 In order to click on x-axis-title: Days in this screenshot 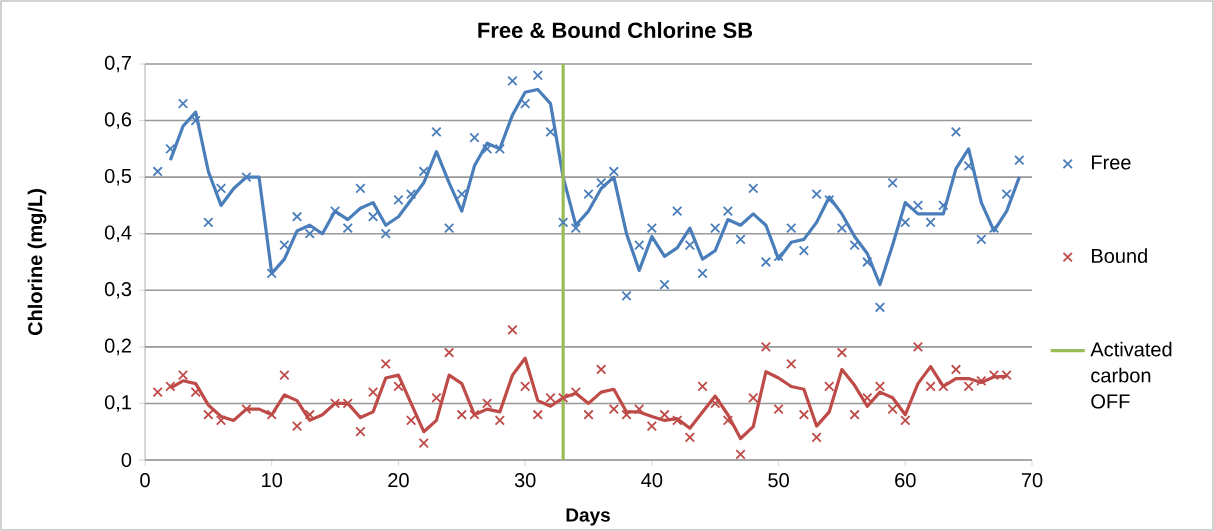, I will do `click(588, 517)`.